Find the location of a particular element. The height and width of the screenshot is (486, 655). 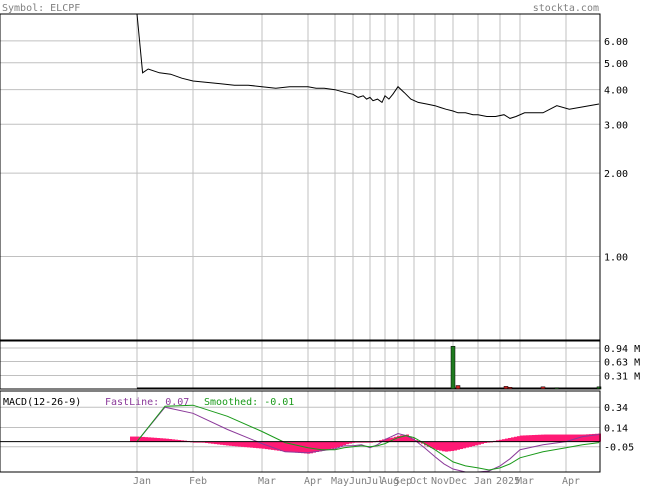

volume-axis-ticks: 0.94 M 0.63 M 0.31 M is located at coordinates (622, 363).